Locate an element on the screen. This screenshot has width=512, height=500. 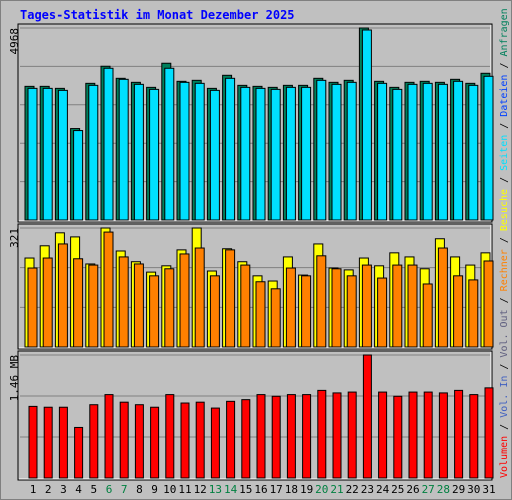
y-tick-label: 4968 is located at coordinates (14, 41).